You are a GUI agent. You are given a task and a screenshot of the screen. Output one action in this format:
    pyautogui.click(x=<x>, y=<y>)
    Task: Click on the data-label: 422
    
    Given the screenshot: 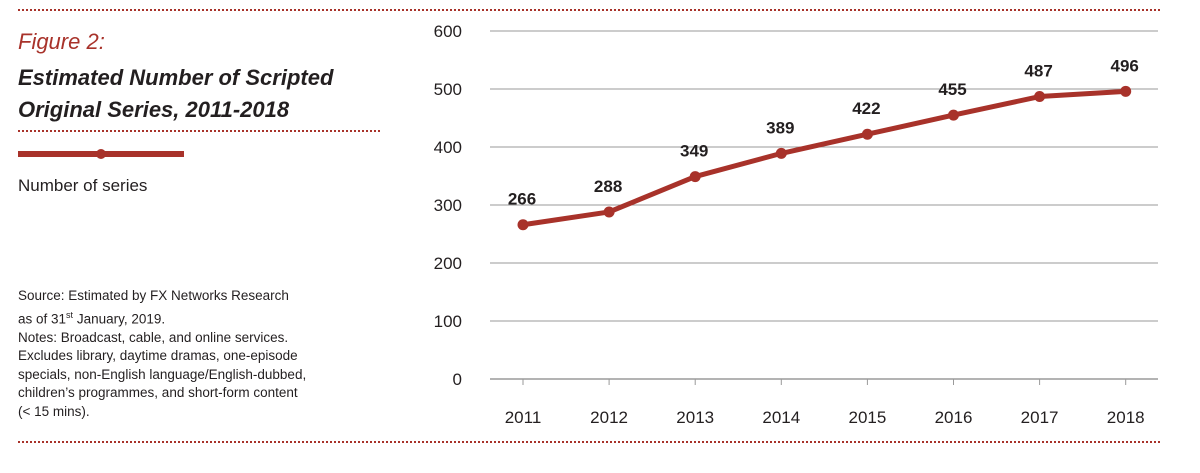 What is the action you would take?
    pyautogui.click(x=866, y=108)
    